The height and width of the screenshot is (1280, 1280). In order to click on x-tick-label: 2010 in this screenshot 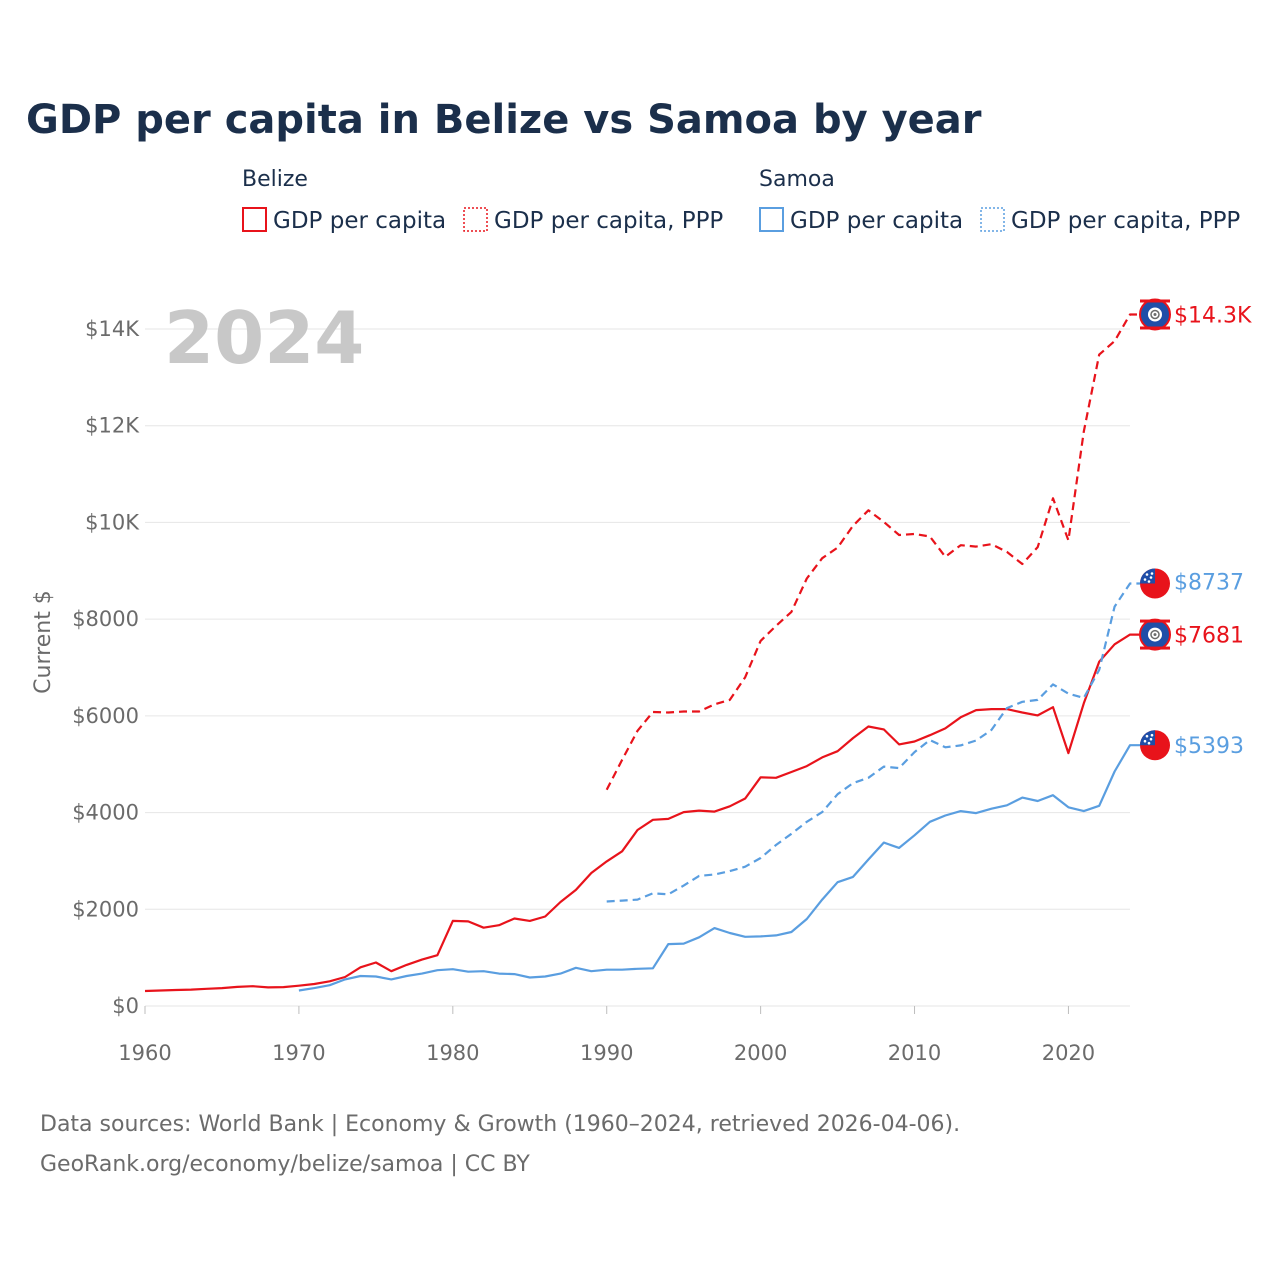, I will do `click(914, 1053)`.